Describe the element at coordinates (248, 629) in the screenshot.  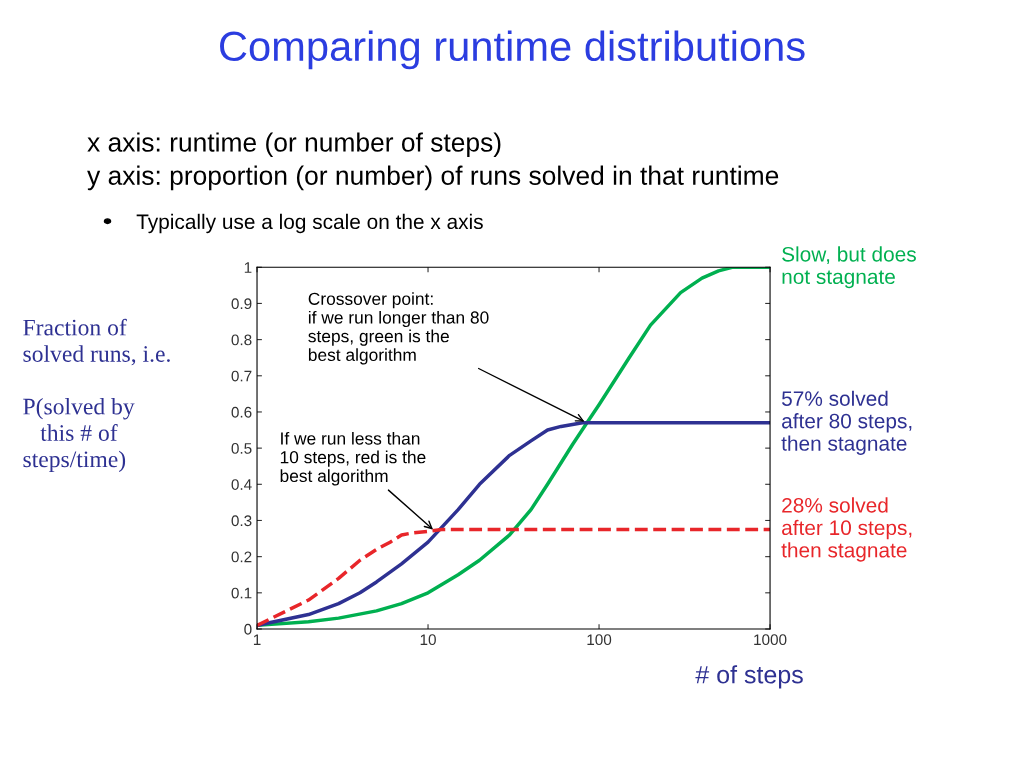
I see `y-tick-label: 0` at that location.